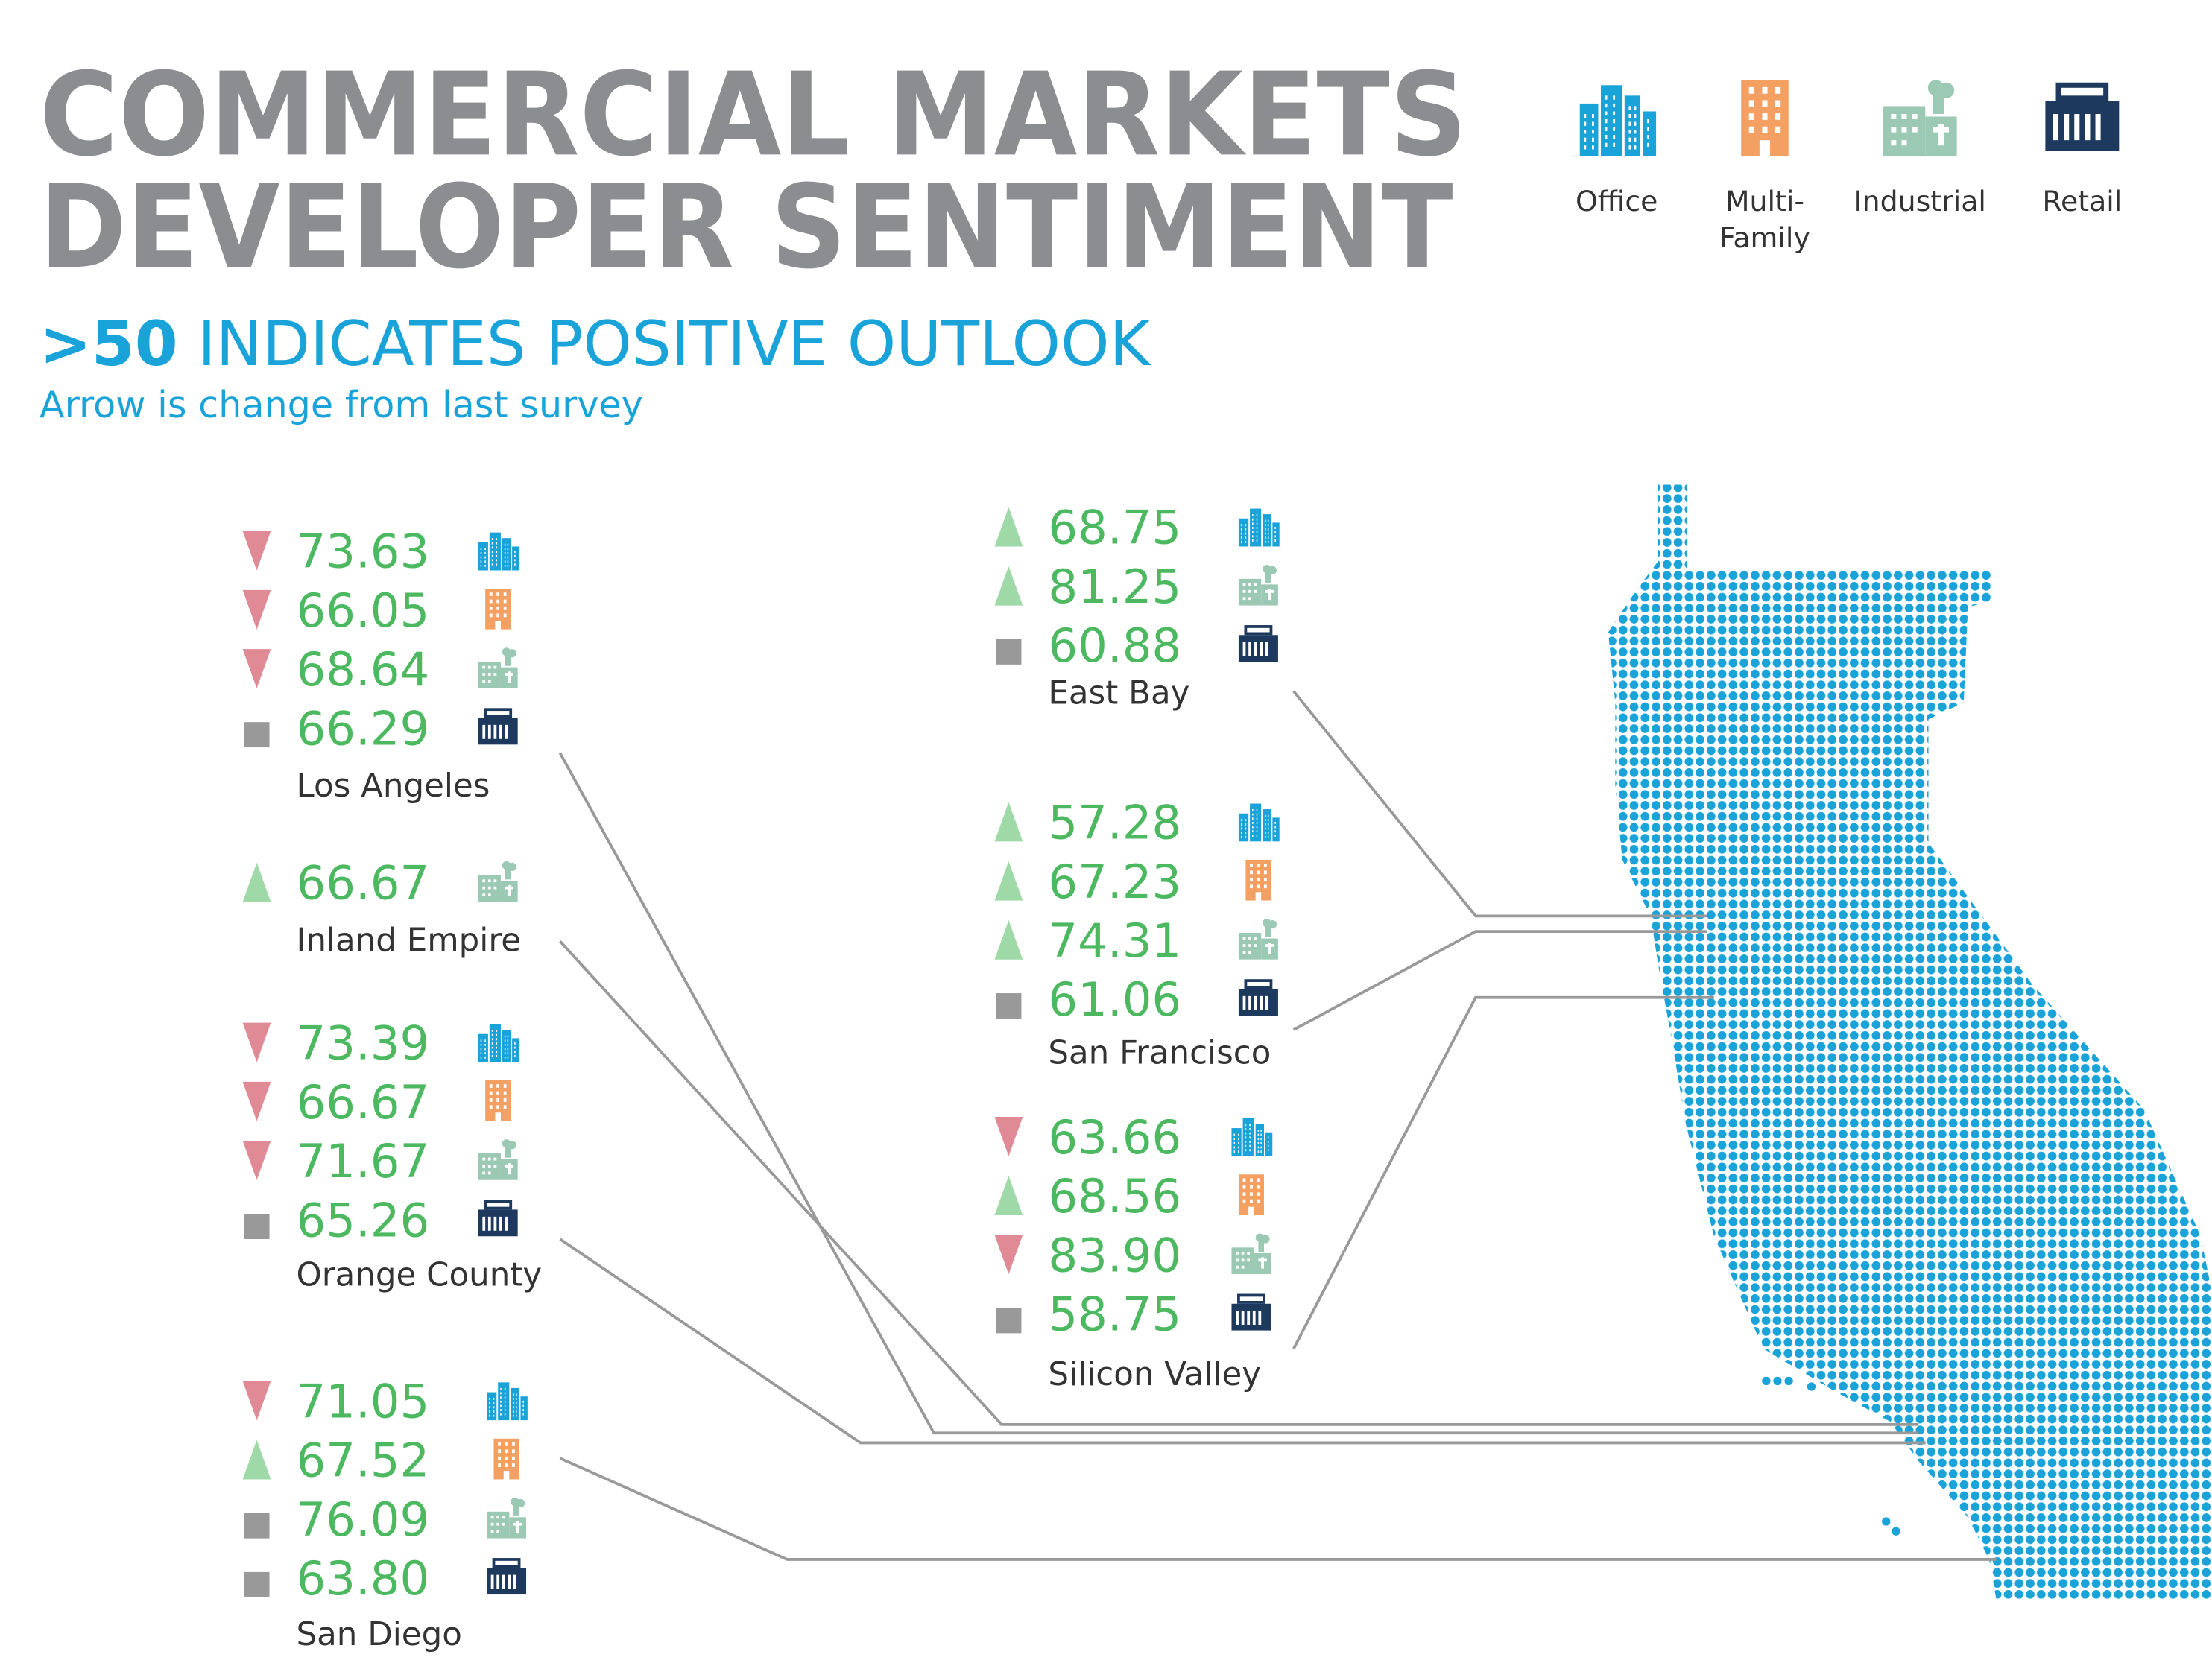 The height and width of the screenshot is (1669, 2212). What do you see at coordinates (1154, 1374) in the screenshot?
I see `region-name: Silicon Valley` at bounding box center [1154, 1374].